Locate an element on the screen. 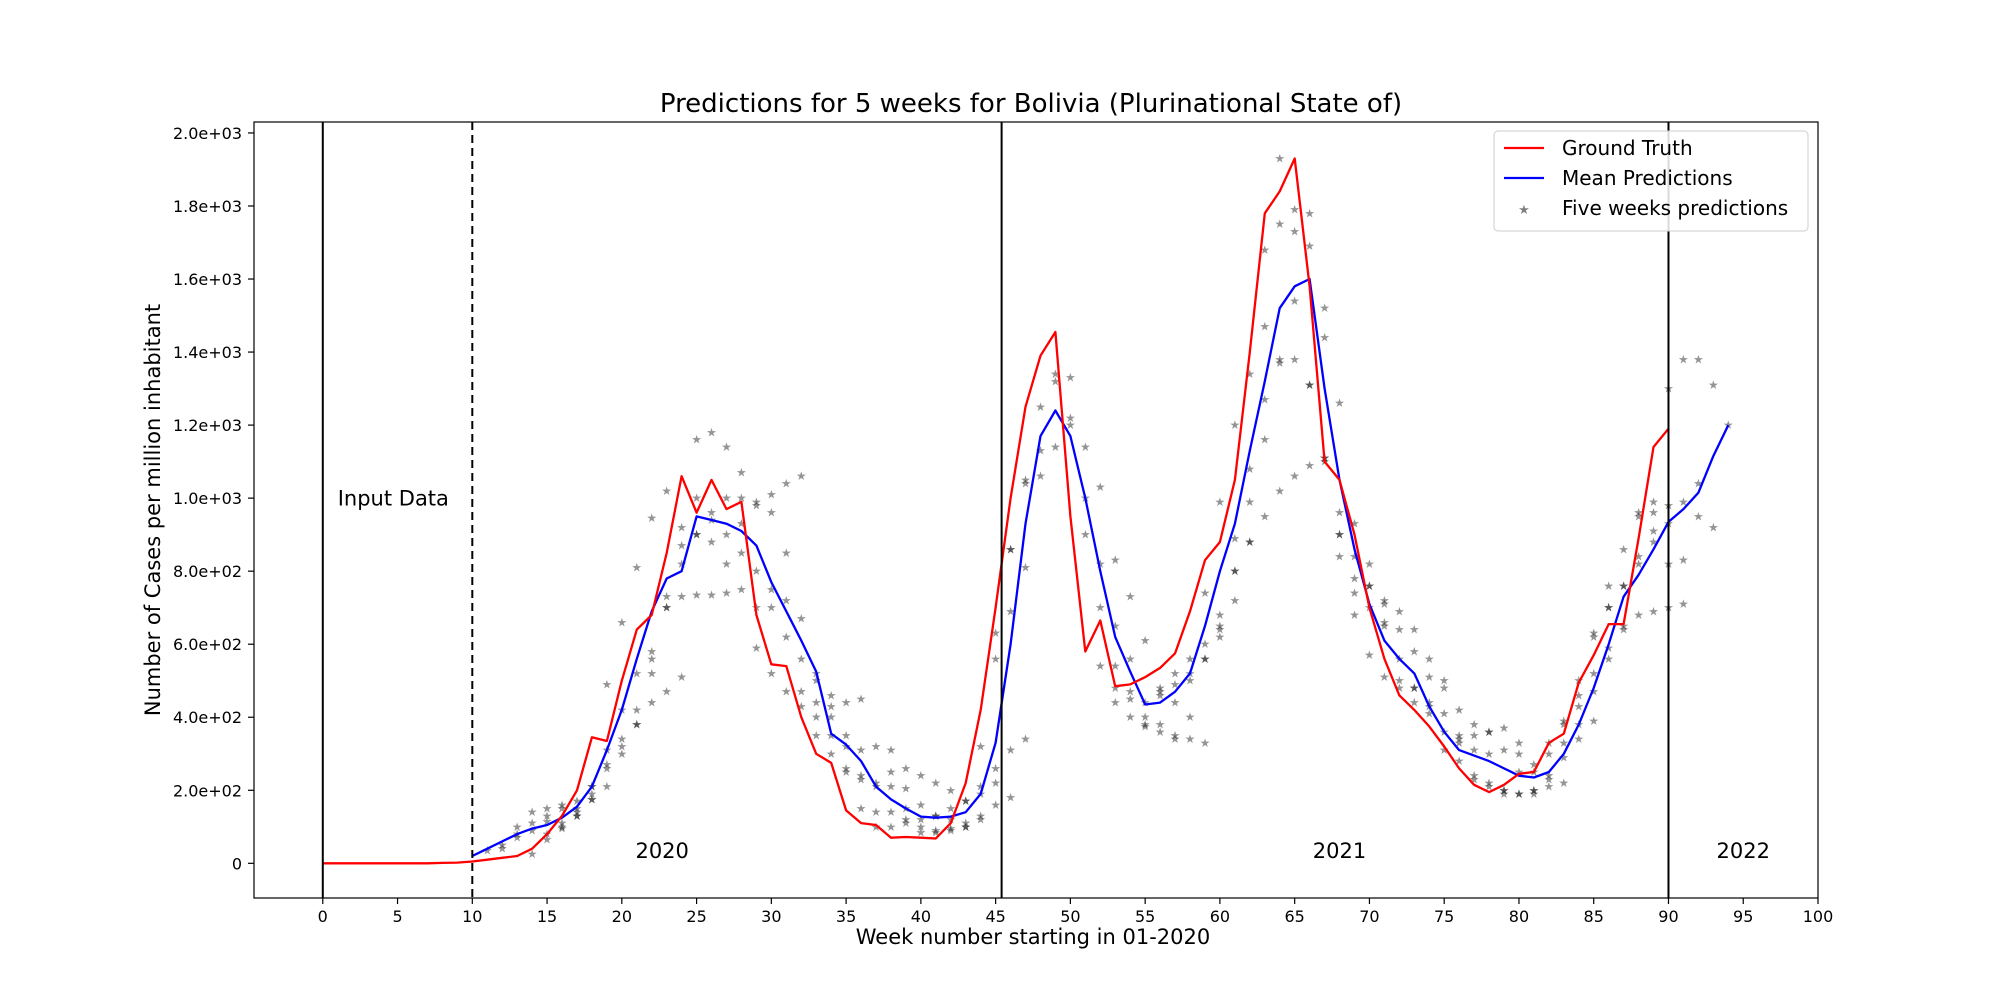 The height and width of the screenshot is (1000, 2000). legend-label-five-weeks: Five weeks predictions is located at coordinates (1675, 208).